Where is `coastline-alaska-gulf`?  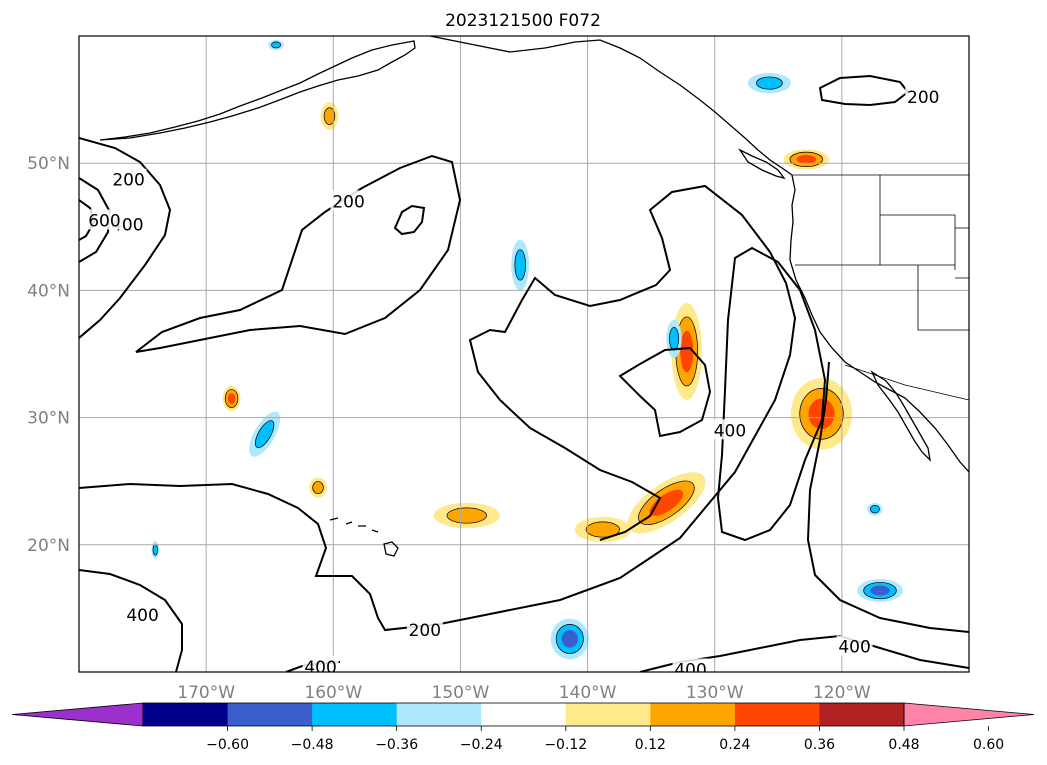 coastline-alaska-gulf is located at coordinates (611, 106).